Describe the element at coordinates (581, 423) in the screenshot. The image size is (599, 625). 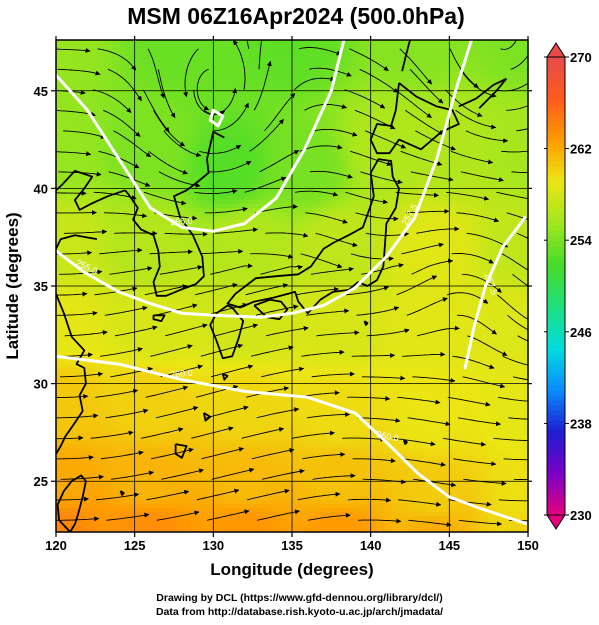
I see `colorbar-label: 238` at that location.